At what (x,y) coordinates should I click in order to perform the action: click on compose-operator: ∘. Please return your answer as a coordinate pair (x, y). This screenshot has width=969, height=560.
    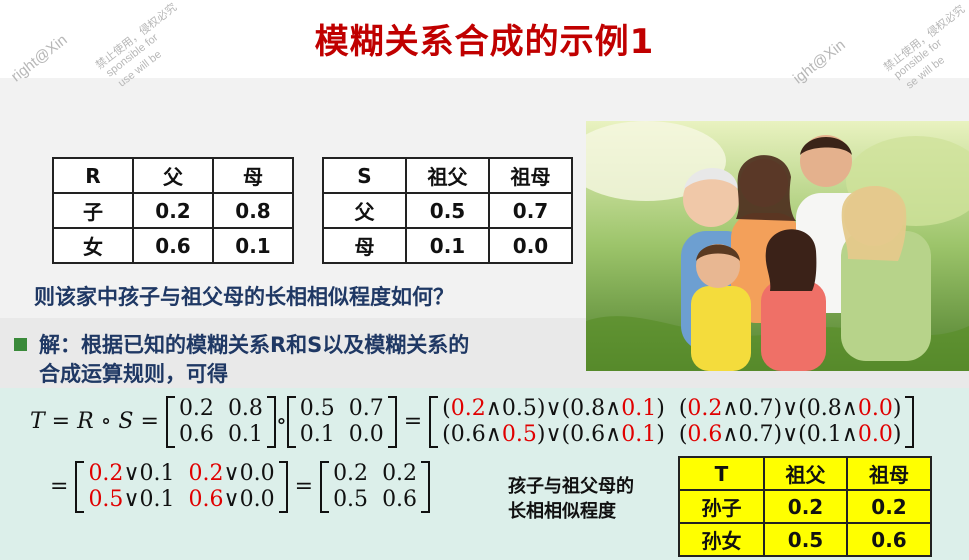
    Looking at the image, I should click on (281, 421).